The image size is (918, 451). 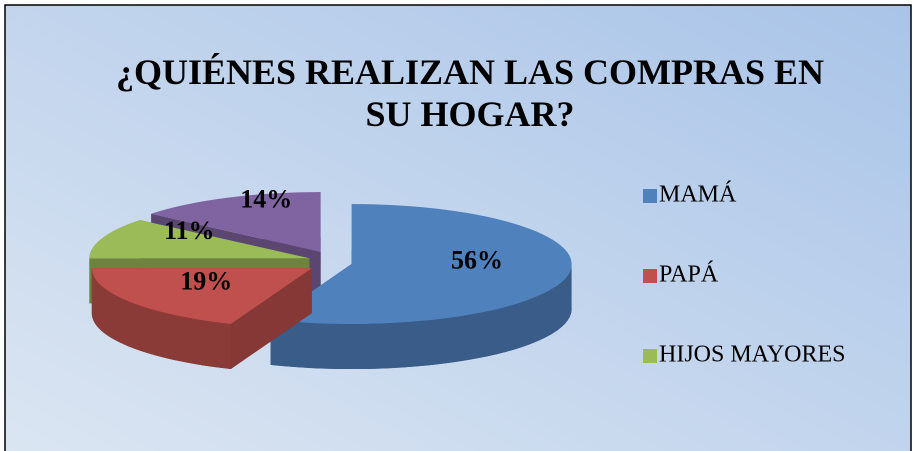 I want to click on data-label: 11%, so click(x=189, y=230).